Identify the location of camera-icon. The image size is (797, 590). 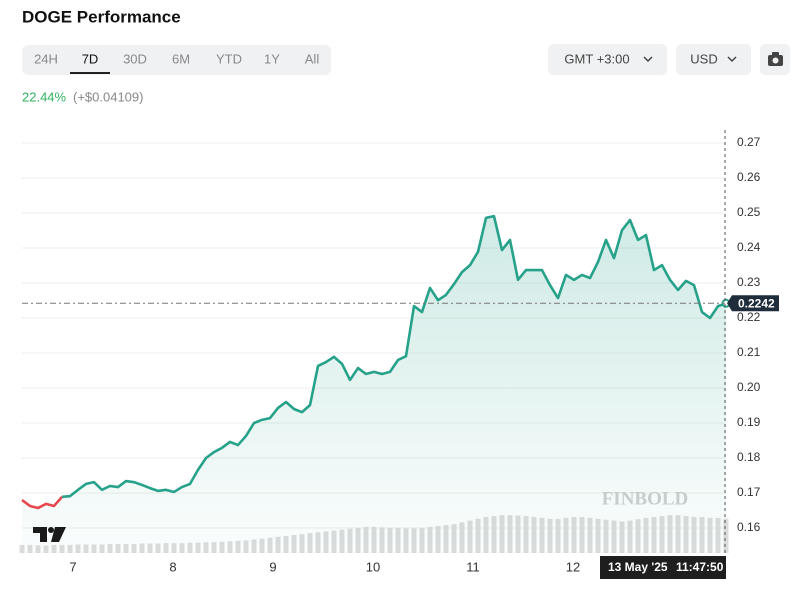
(775, 59).